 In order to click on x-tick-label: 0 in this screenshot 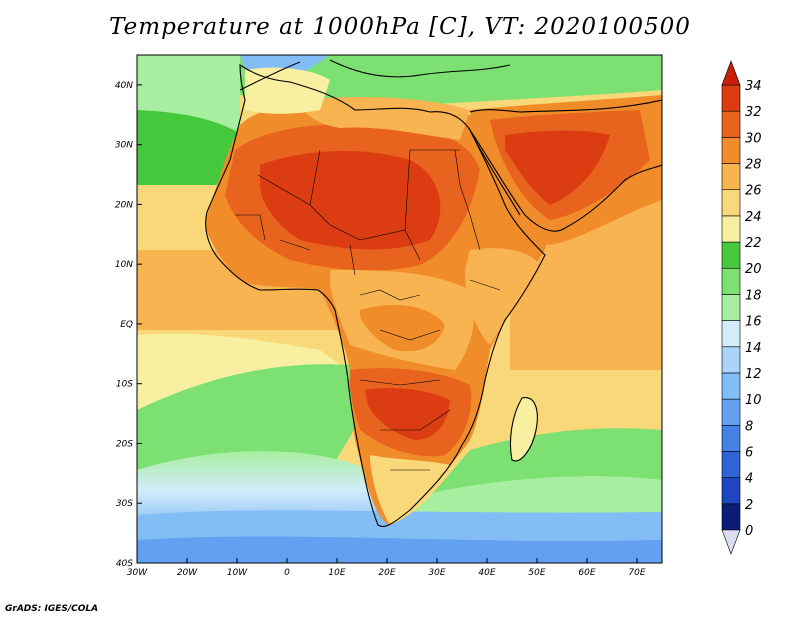, I will do `click(287, 573)`.